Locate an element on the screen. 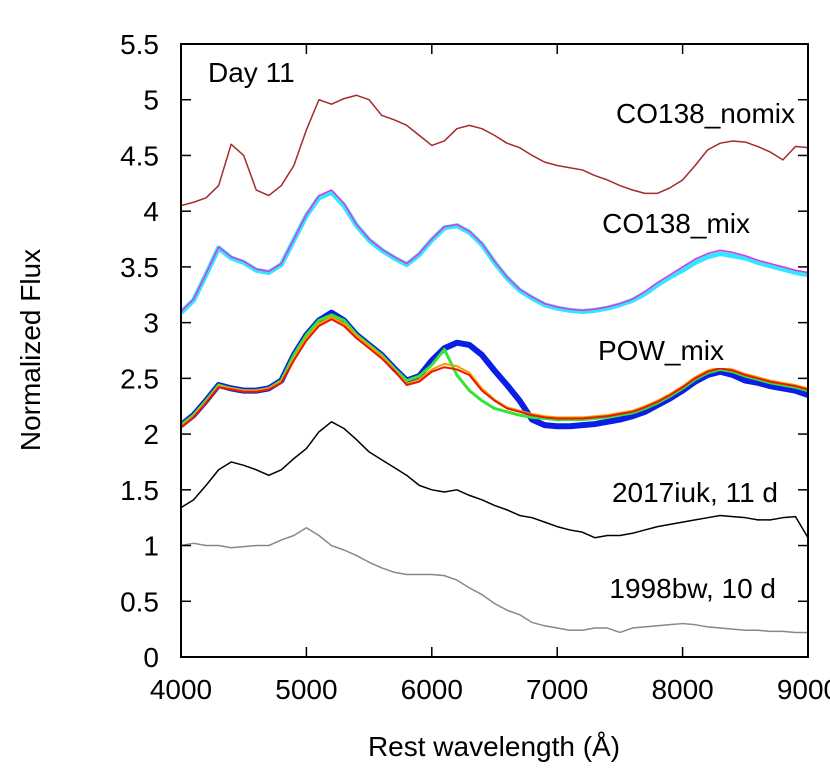  y-tick-label: 5 is located at coordinates (151, 100).